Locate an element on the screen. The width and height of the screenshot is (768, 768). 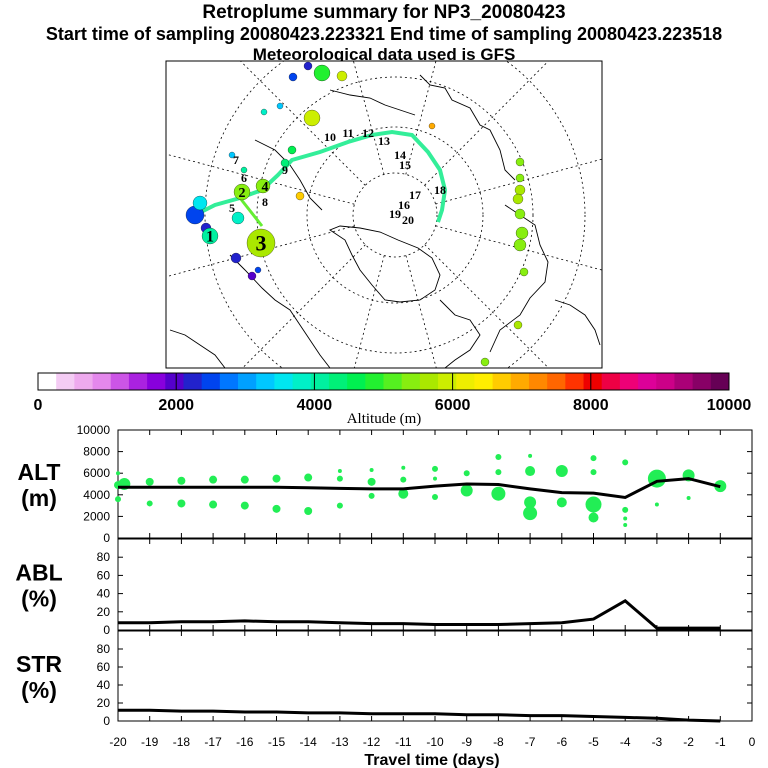
x-tick-label: -13 is located at coordinates (340, 742).